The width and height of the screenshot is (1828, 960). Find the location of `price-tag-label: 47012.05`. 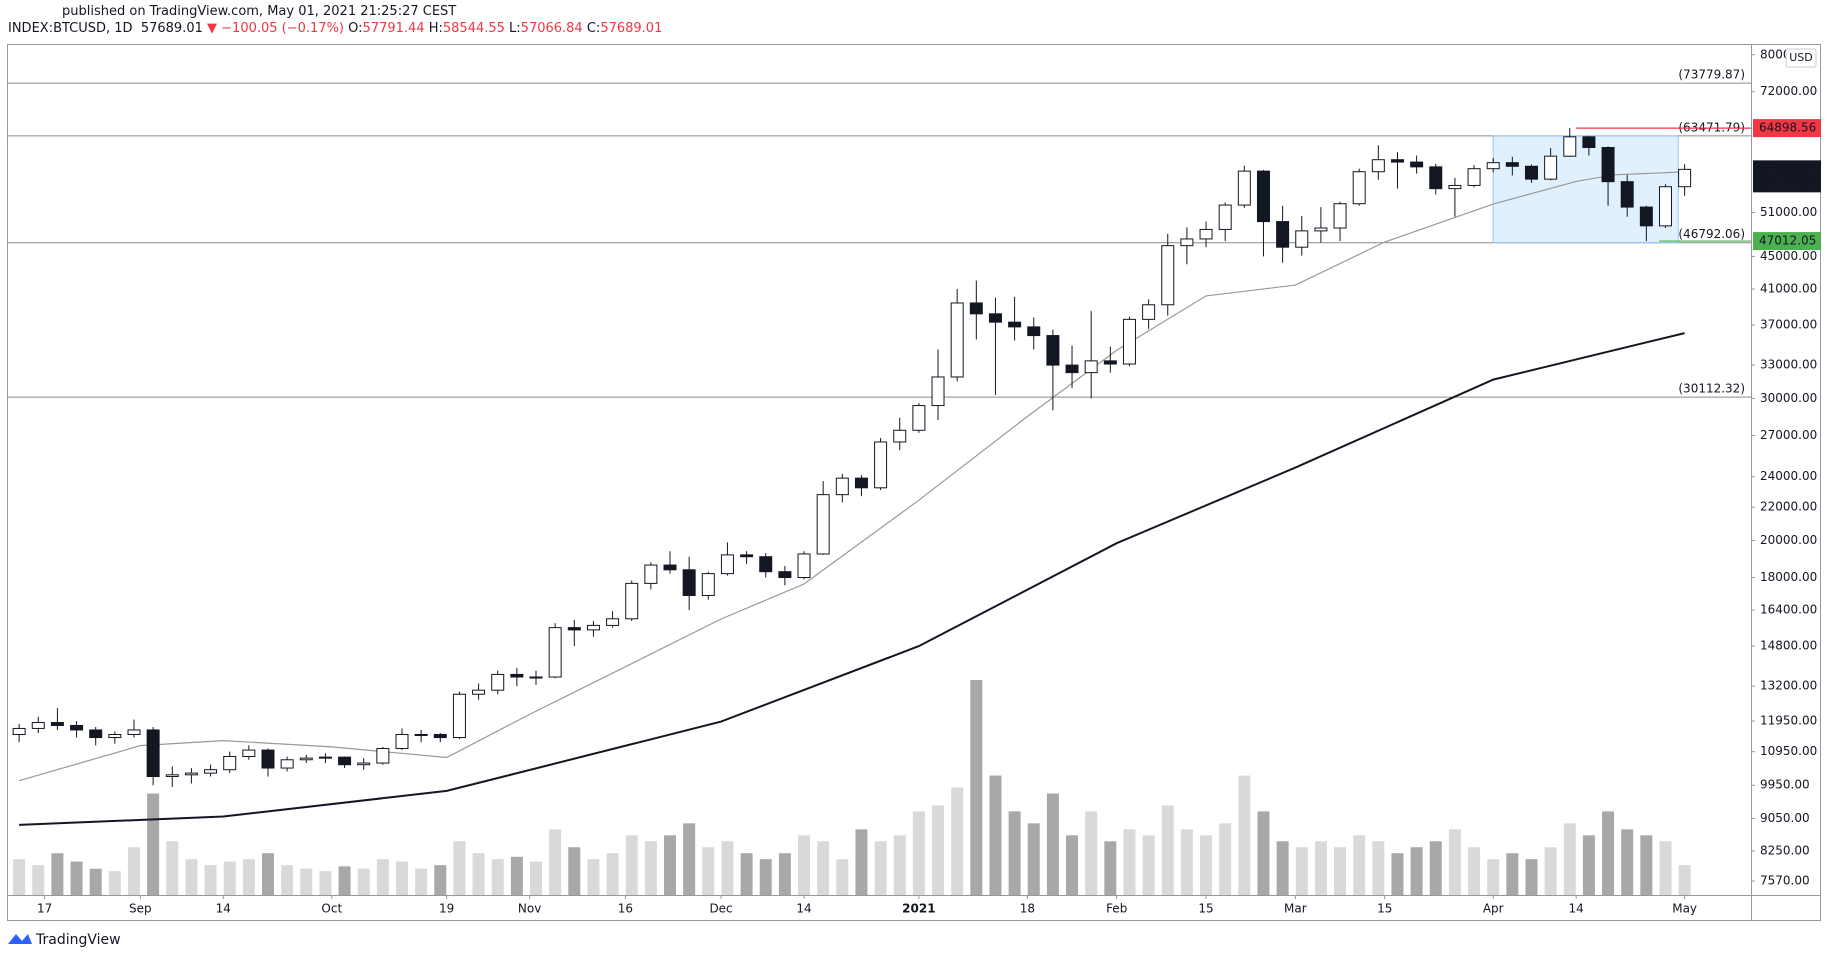

price-tag-label: 47012.05 is located at coordinates (1787, 241).